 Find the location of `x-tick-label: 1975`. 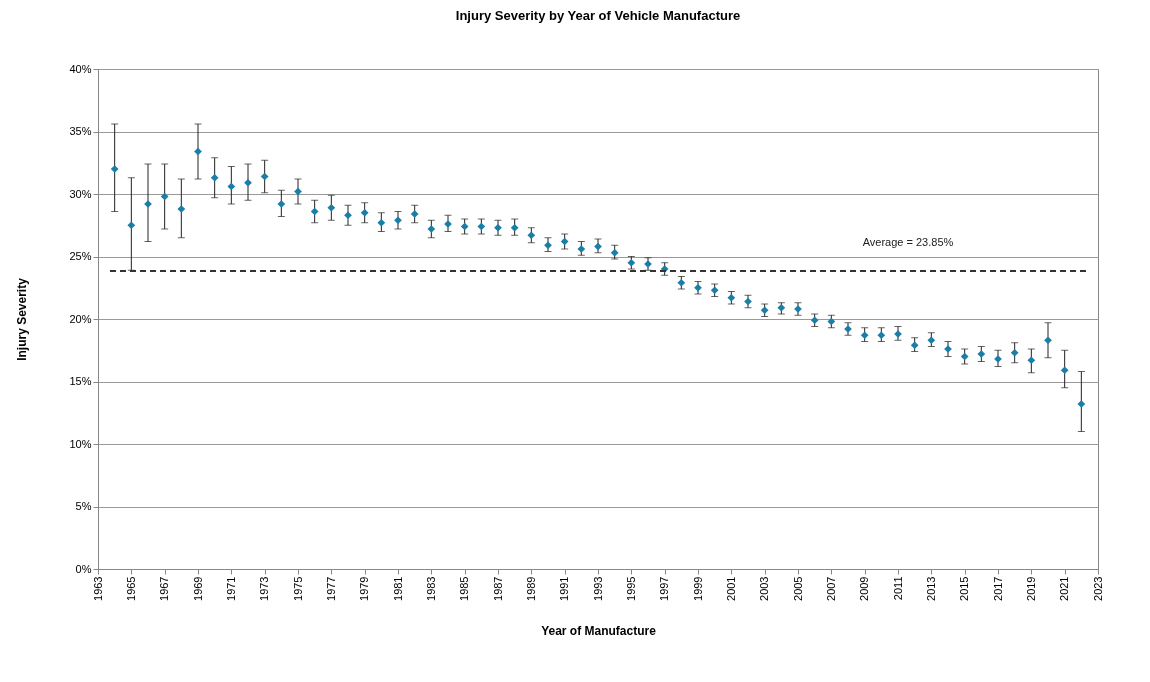

x-tick-label: 1975 is located at coordinates (297, 588).